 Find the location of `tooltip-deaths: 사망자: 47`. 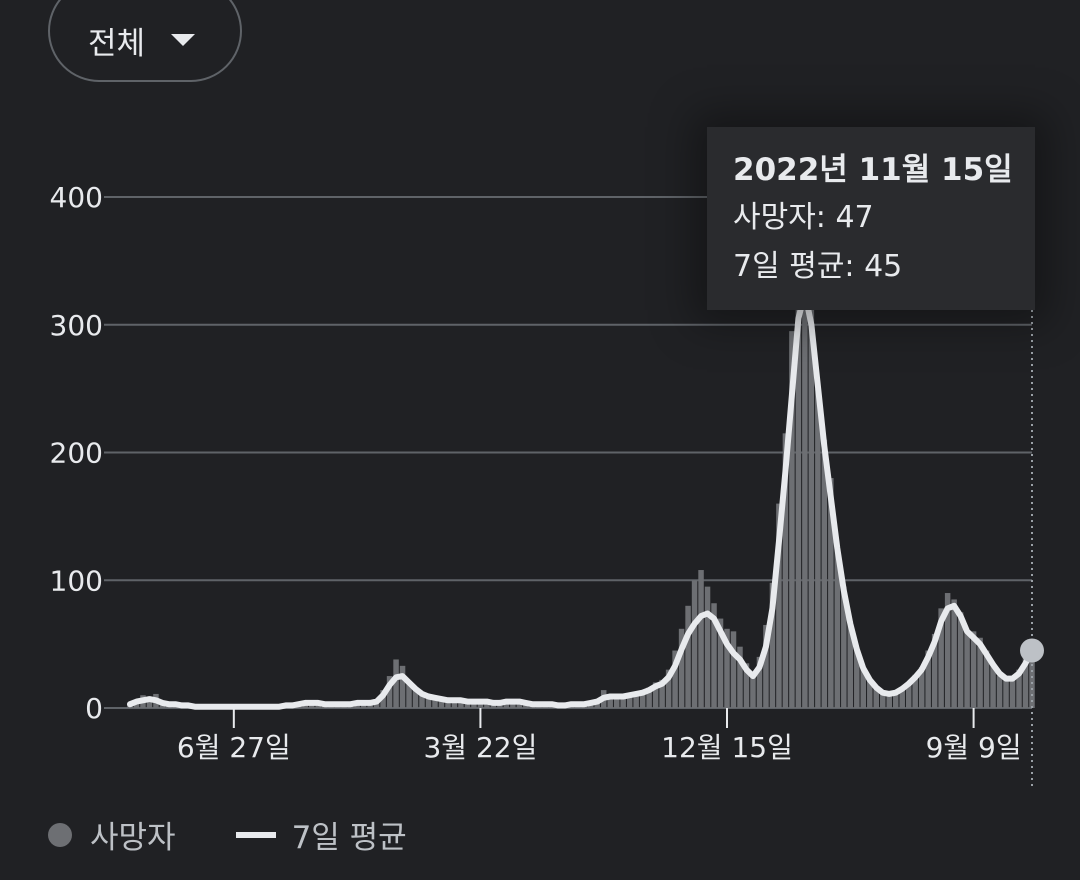

tooltip-deaths: 사망자: 47 is located at coordinates (803, 217).